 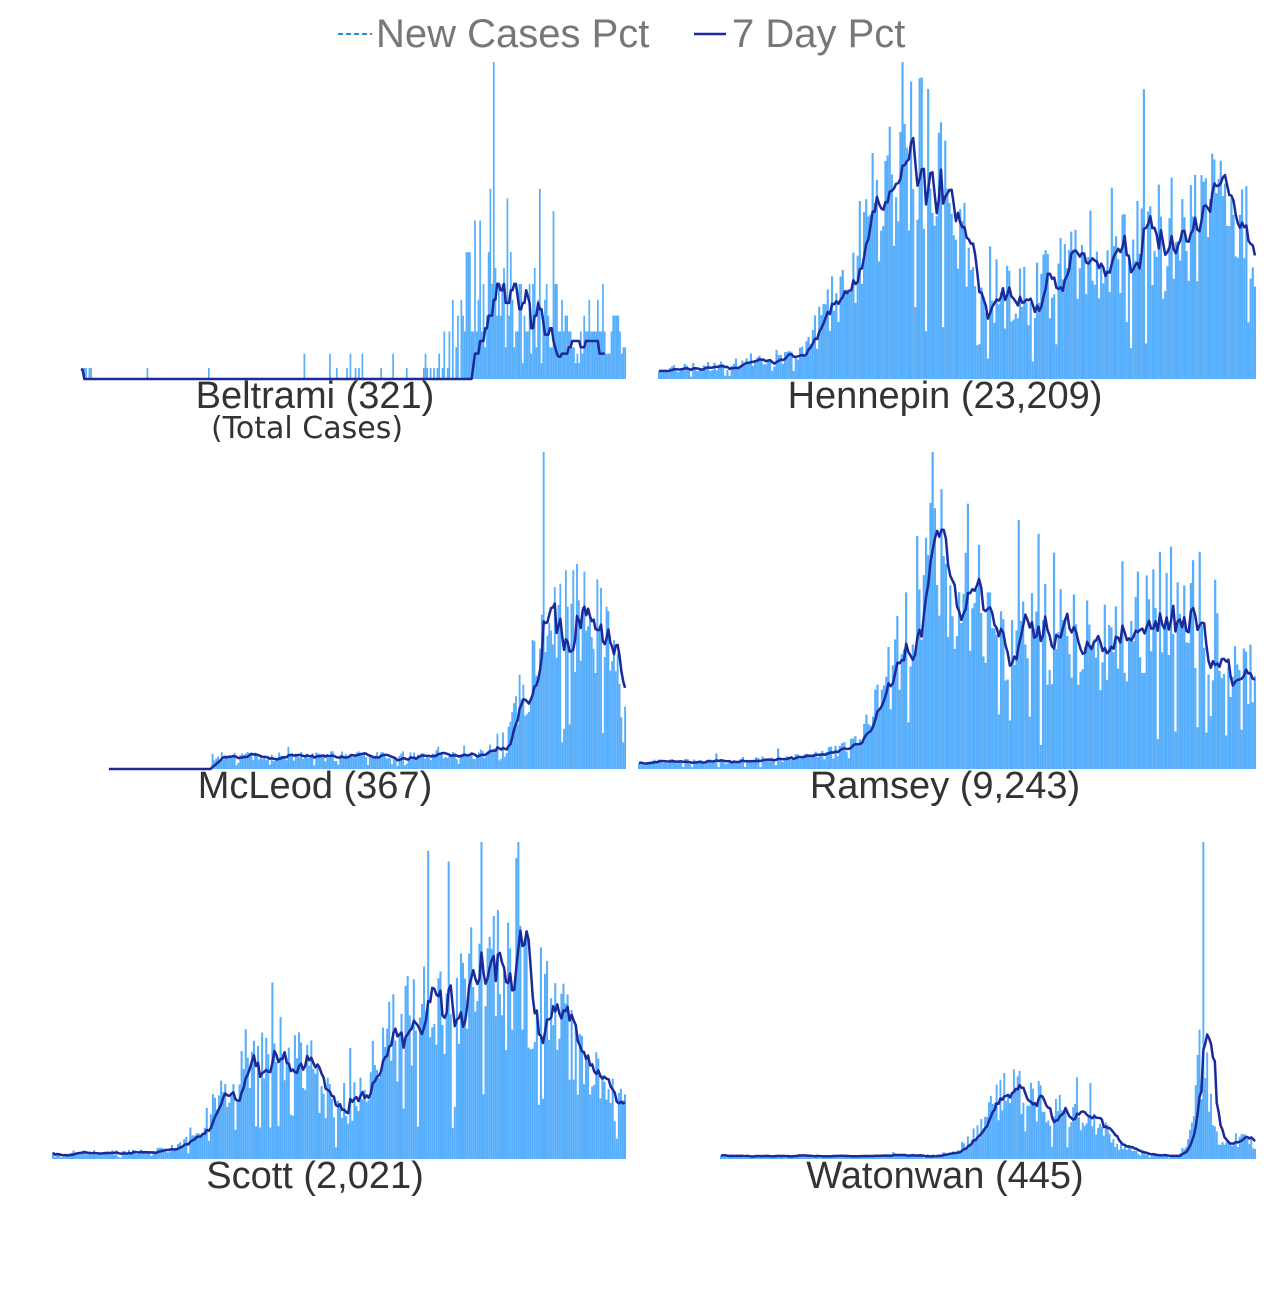 I want to click on bars-scott, so click(x=339, y=1000).